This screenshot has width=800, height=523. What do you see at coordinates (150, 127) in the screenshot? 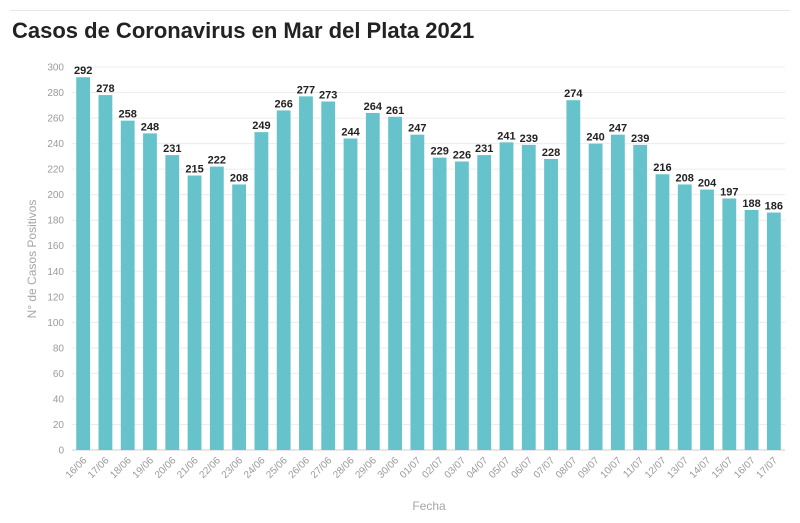
I see `data-label: 248` at bounding box center [150, 127].